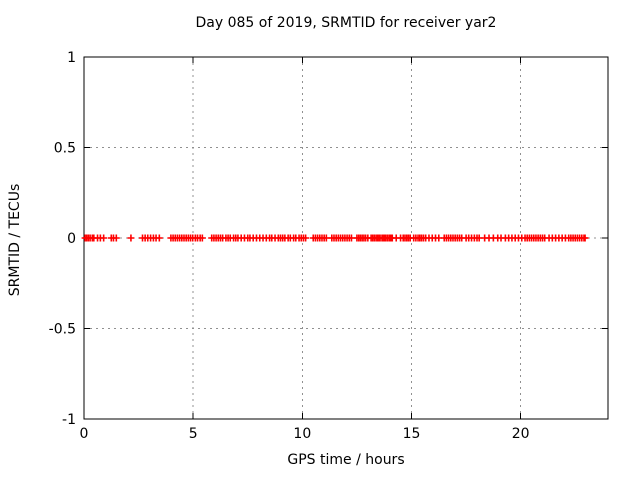 This screenshot has width=640, height=480. What do you see at coordinates (65, 149) in the screenshot?
I see `y-tick-label: 0.5` at bounding box center [65, 149].